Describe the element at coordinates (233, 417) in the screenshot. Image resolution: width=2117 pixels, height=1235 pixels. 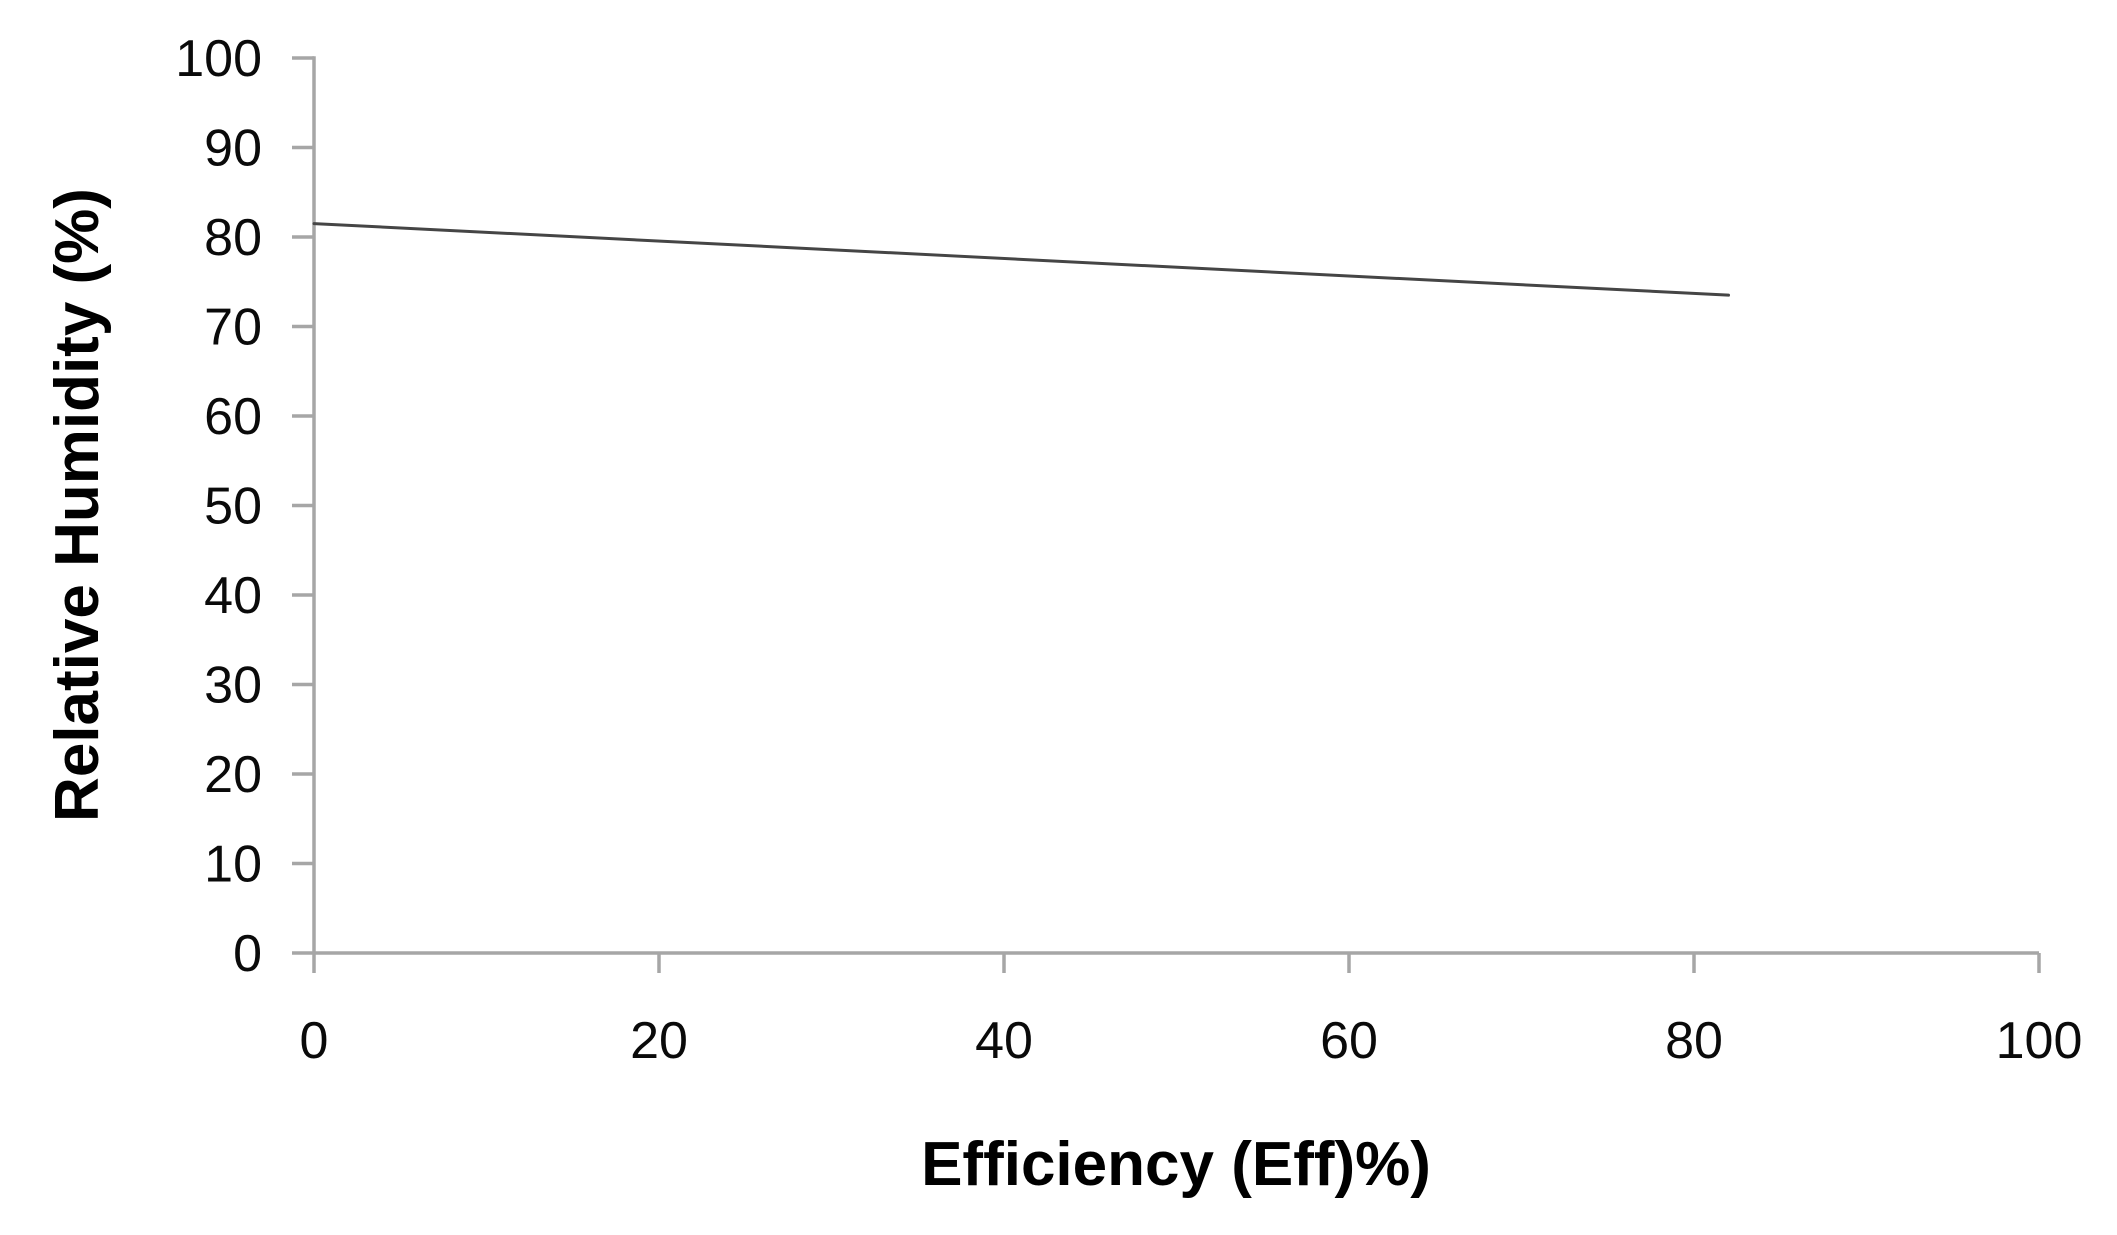
I see `y-tick-label: 60` at that location.